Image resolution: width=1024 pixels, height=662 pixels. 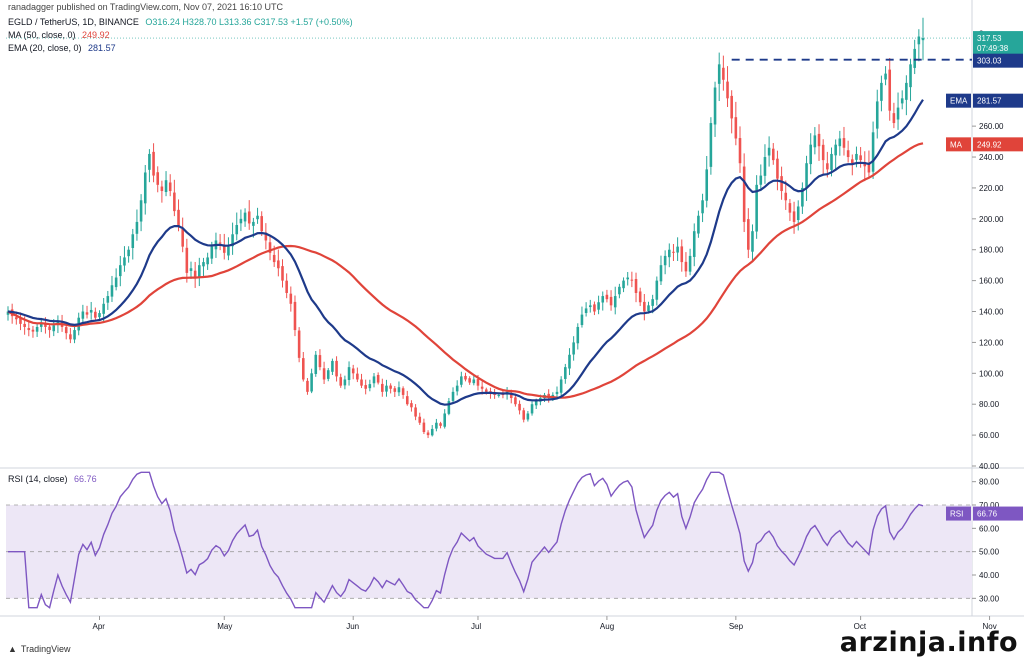 What do you see at coordinates (62, 48) in the screenshot?
I see `ema-legend: EMA (20, close, 0) 281.57` at bounding box center [62, 48].